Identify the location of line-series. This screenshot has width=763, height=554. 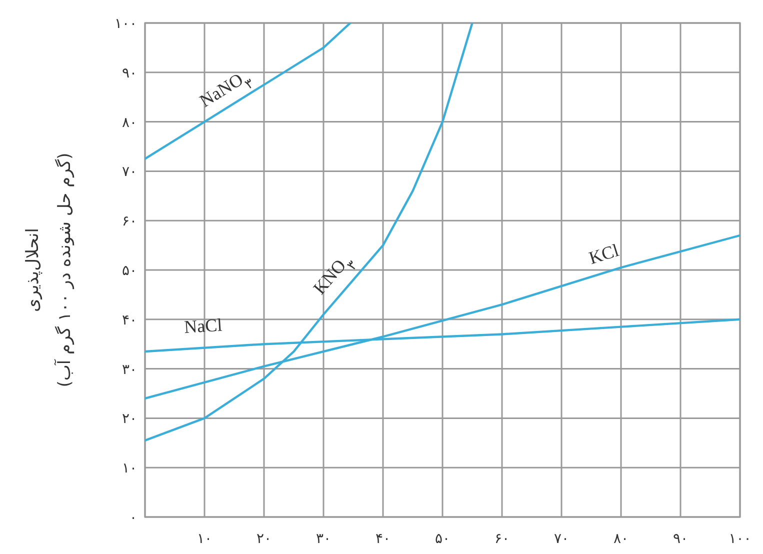
(248, 91).